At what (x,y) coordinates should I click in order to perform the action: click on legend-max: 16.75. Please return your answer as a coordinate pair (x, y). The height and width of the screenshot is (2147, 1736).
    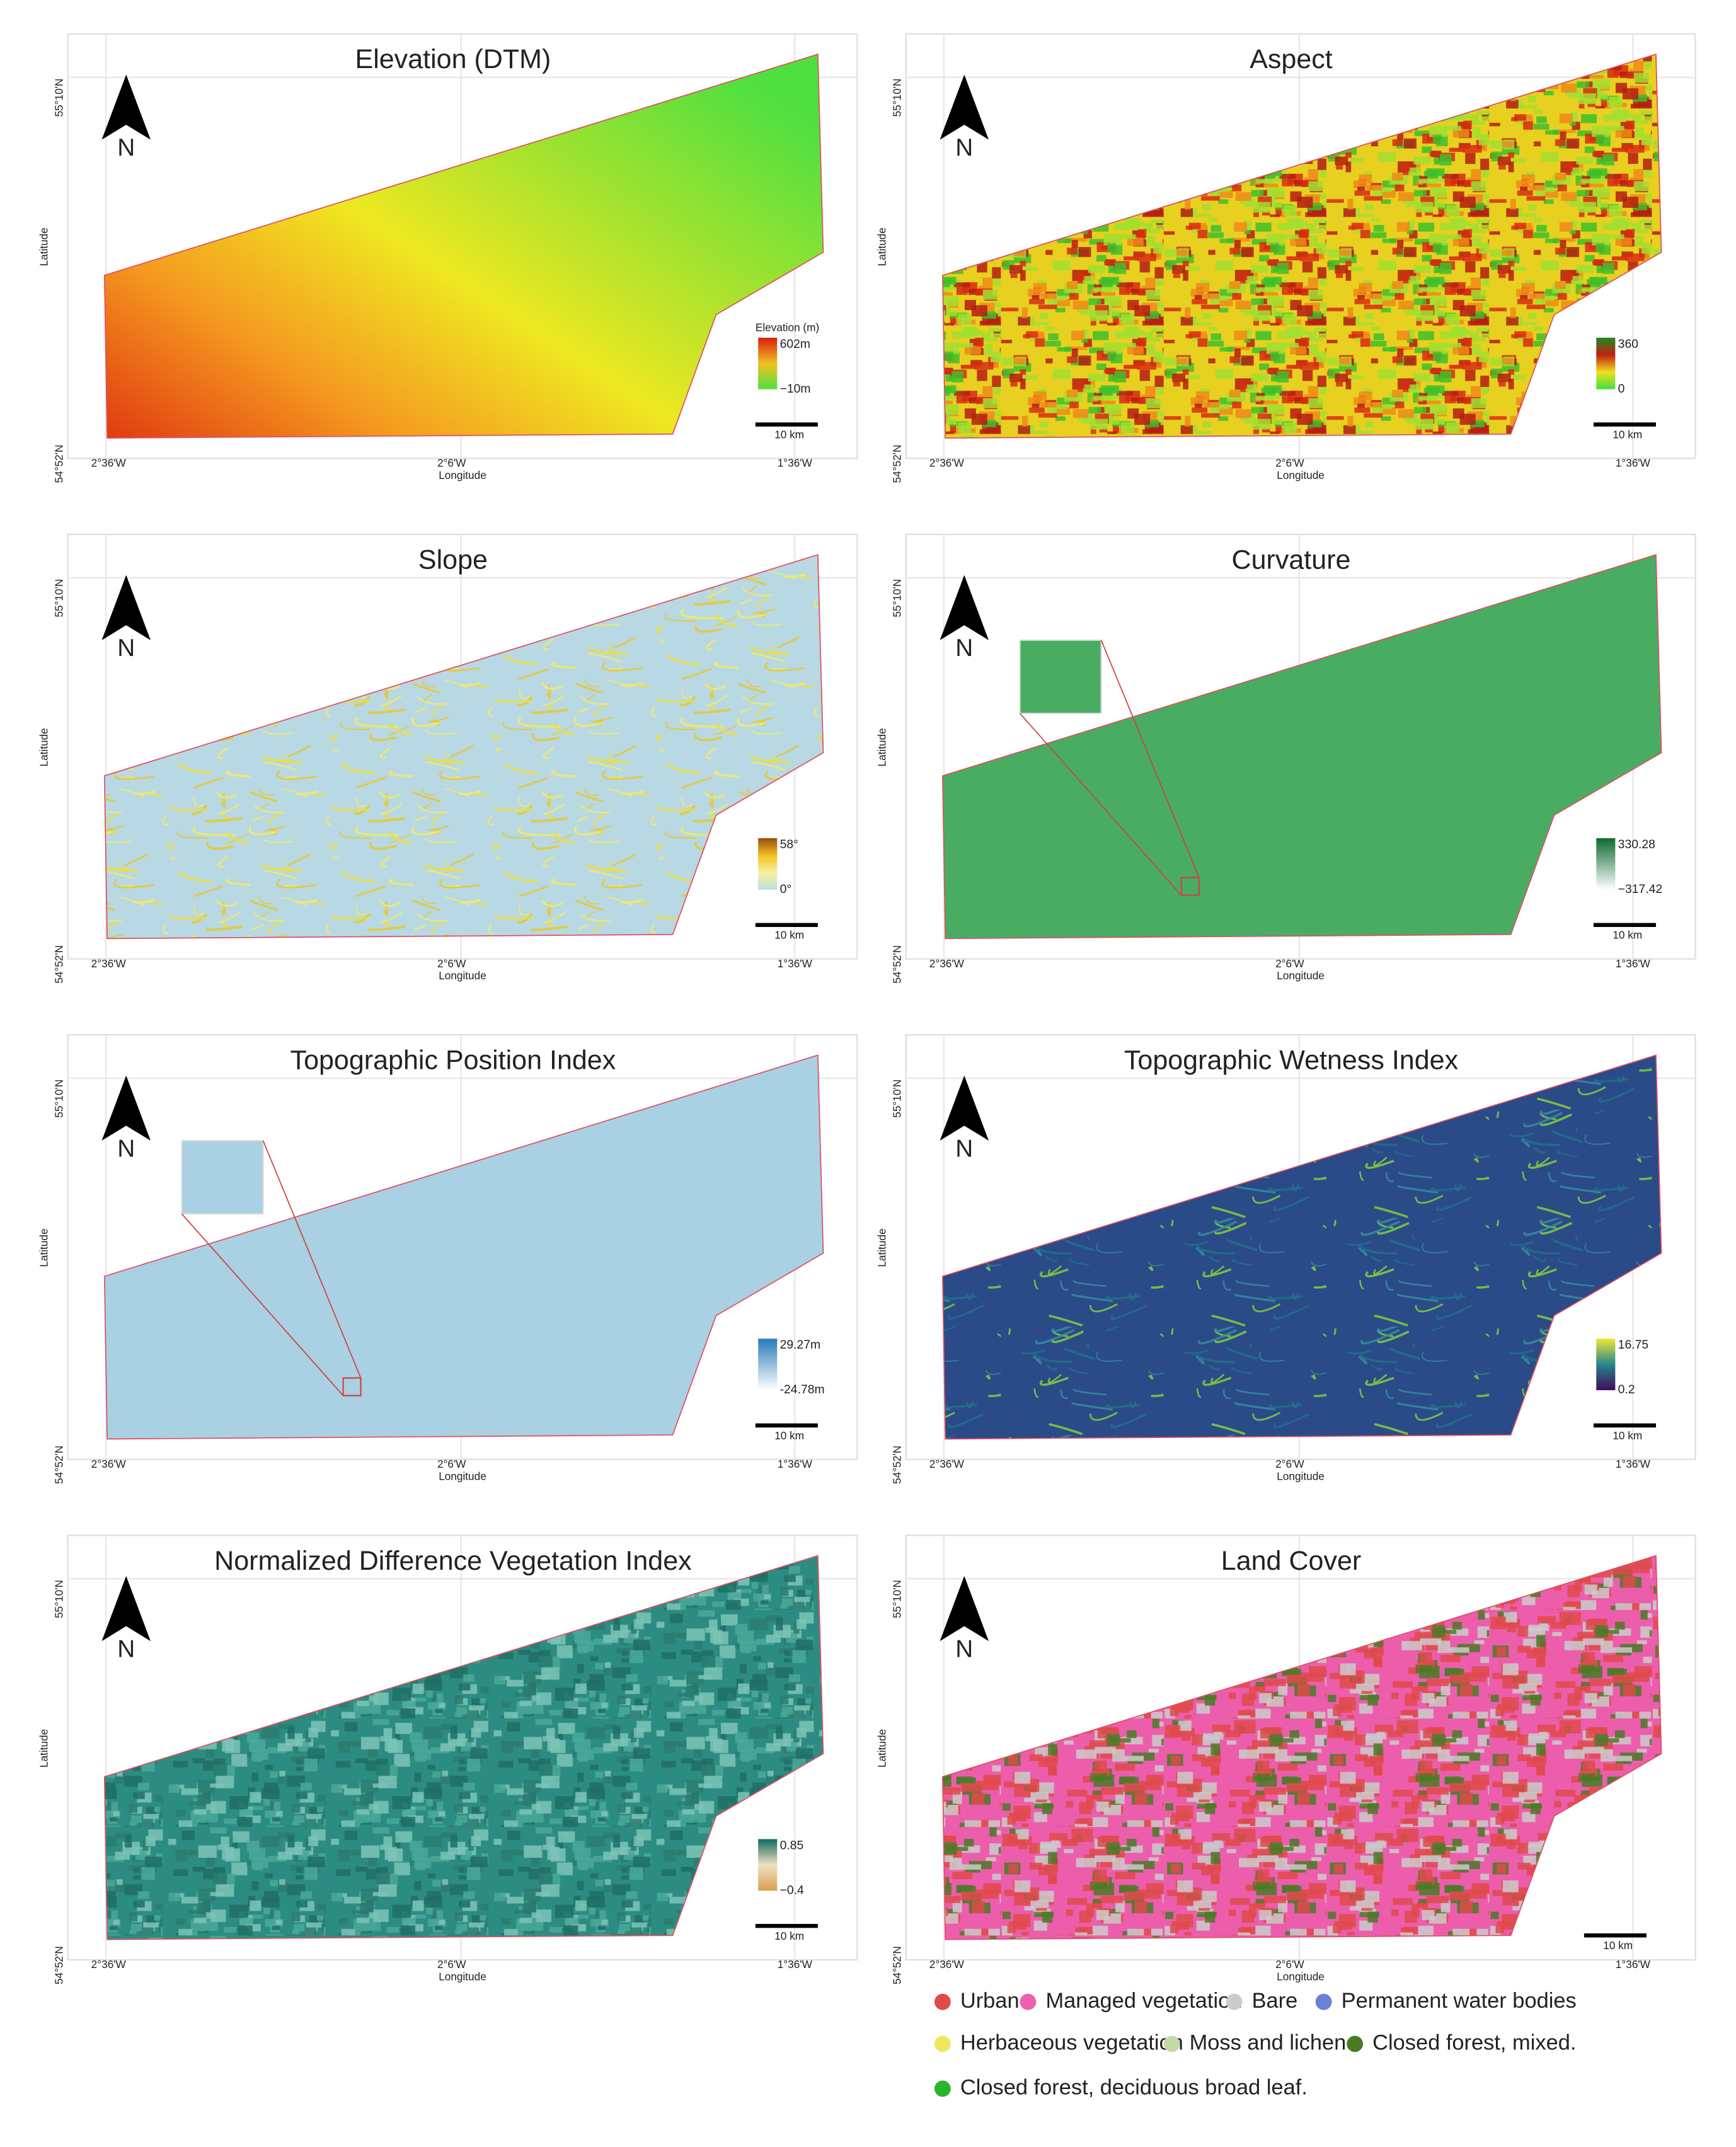
    Looking at the image, I should click on (1633, 1345).